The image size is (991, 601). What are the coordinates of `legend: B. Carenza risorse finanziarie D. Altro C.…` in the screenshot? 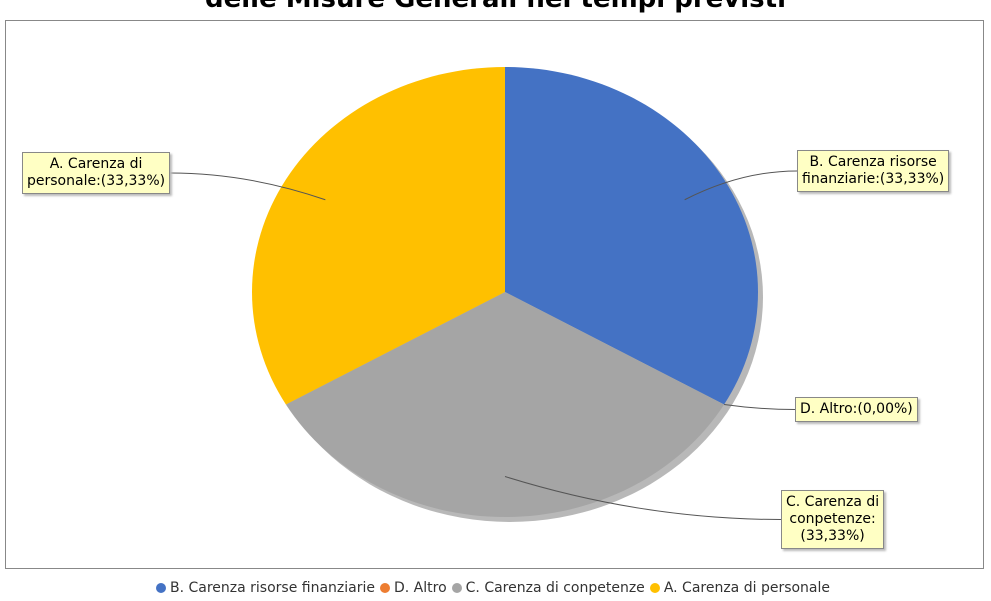 It's located at (495, 588).